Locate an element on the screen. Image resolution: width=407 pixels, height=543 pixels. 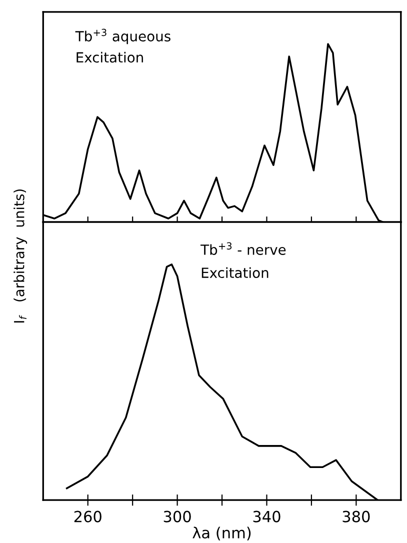
x-tick-label: 300 is located at coordinates (177, 516).